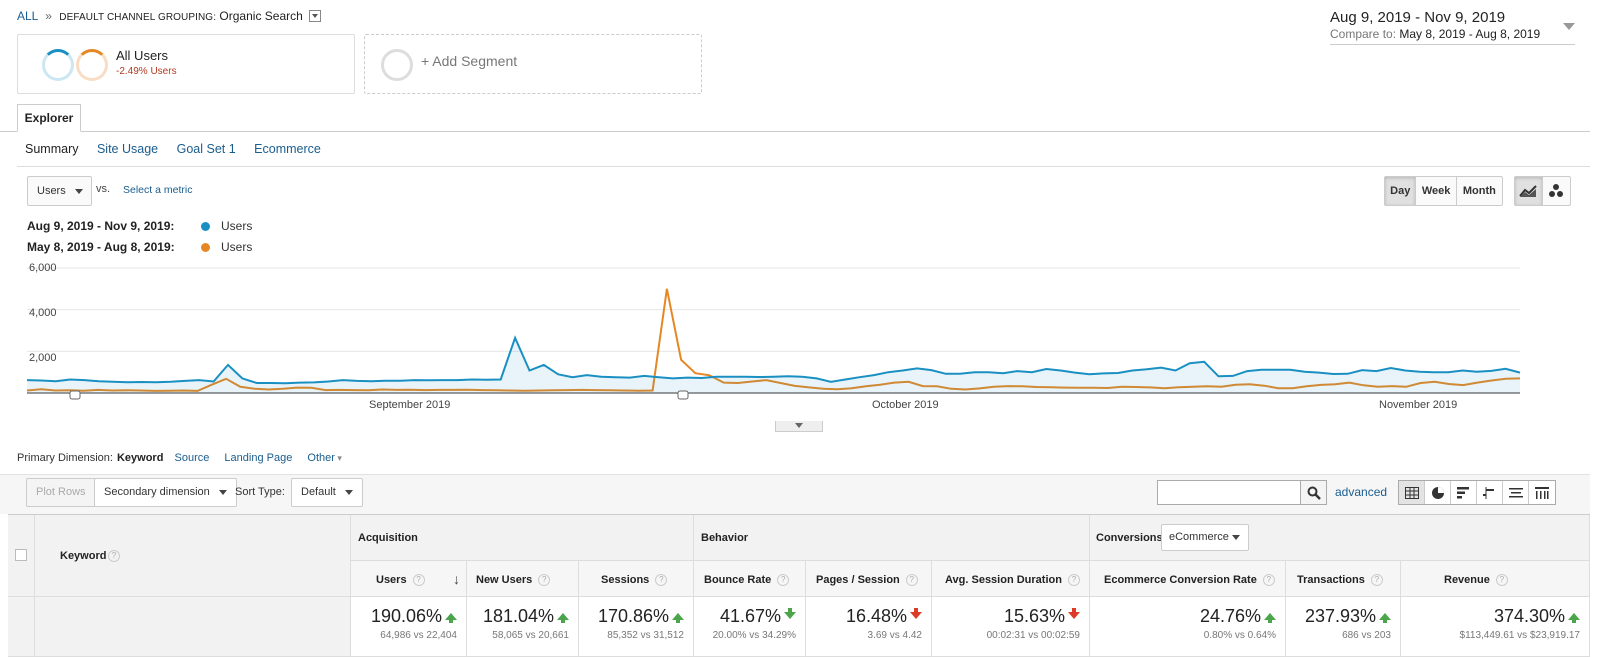 This screenshot has width=1600, height=657. I want to click on performance-view-button, so click(1464, 492).